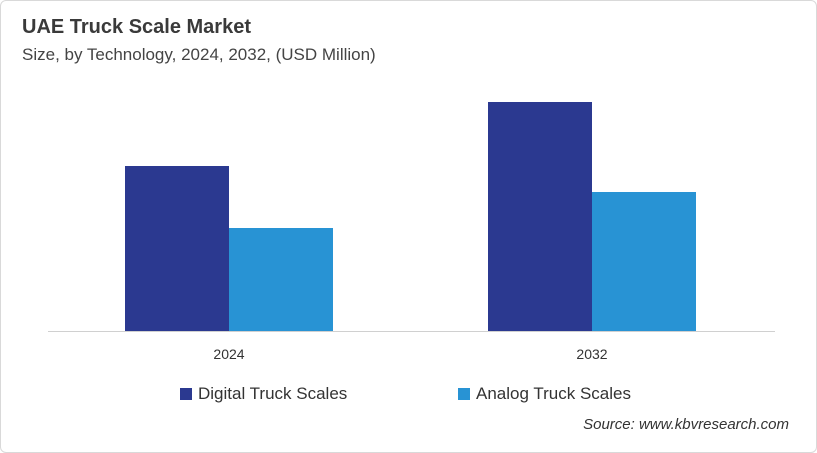 This screenshot has height=453, width=817. I want to click on legend-swatch-analog, so click(464, 394).